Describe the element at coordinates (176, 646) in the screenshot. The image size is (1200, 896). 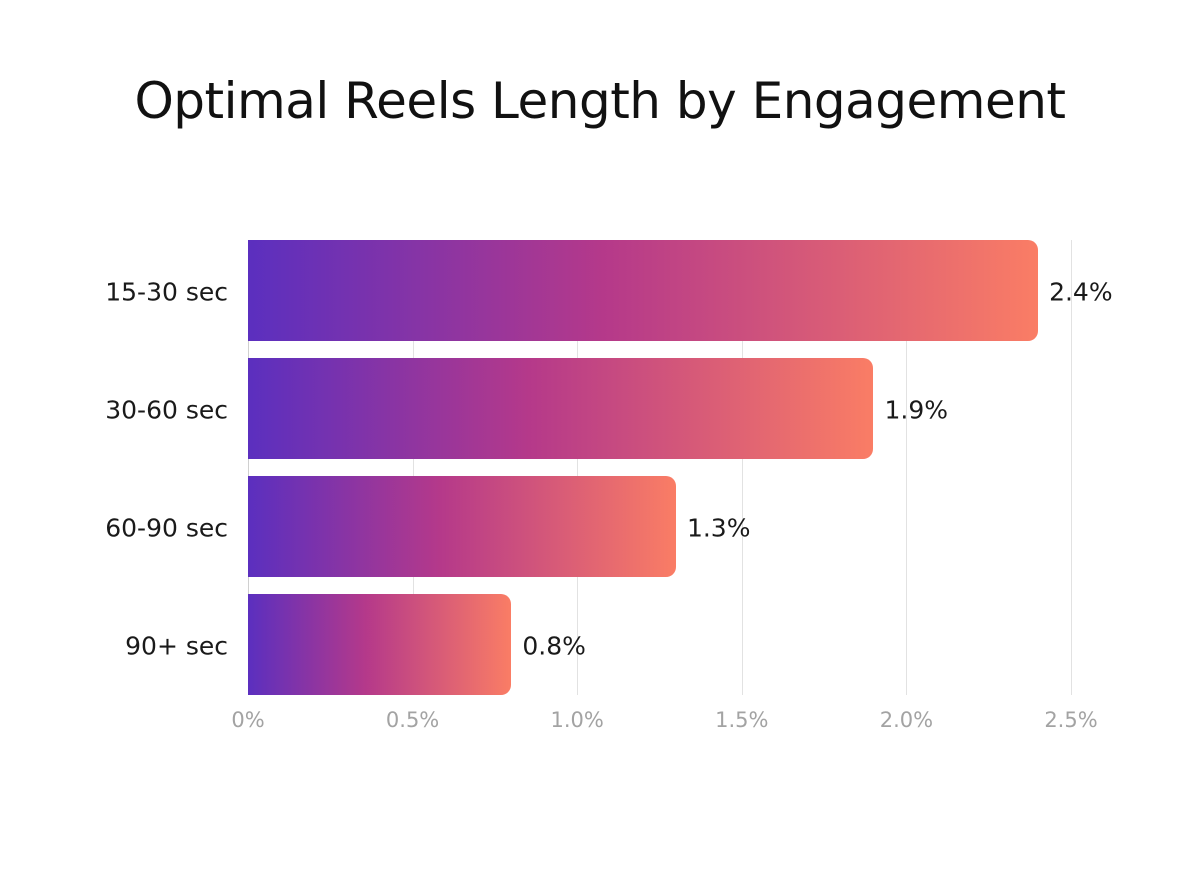
I see `category-label: 90+ sec` at that location.